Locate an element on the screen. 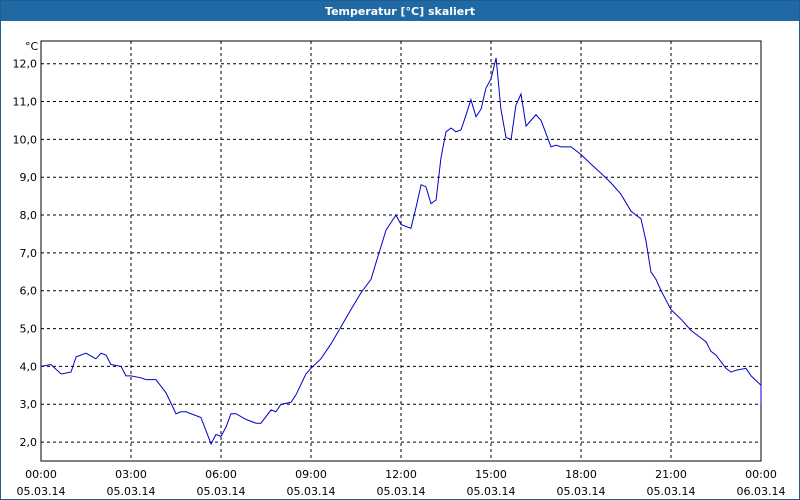 The width and height of the screenshot is (800, 500). y-tick-label: 2,0 is located at coordinates (29, 442).